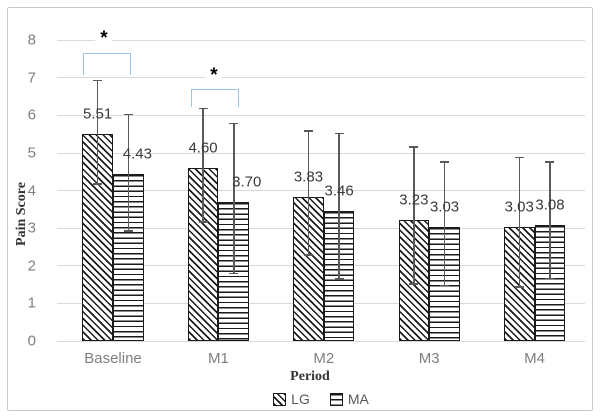  I want to click on legend-item-ma: MA, so click(349, 399).